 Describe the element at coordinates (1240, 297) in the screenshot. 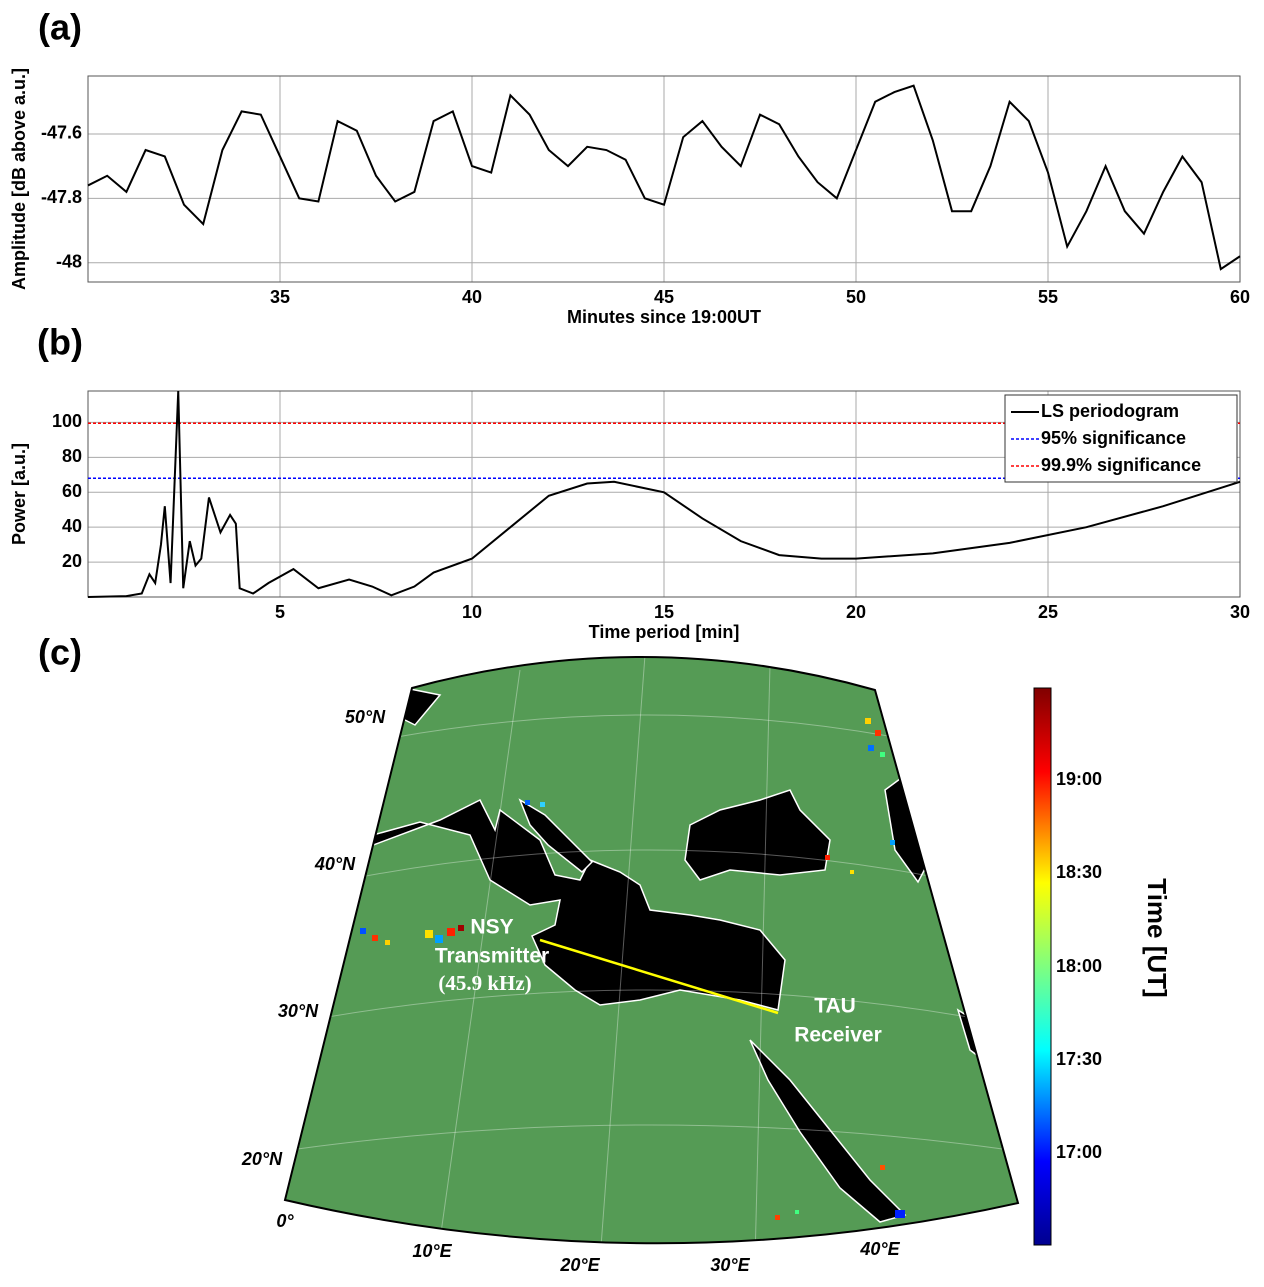

I see `x-tick-label: 60` at that location.